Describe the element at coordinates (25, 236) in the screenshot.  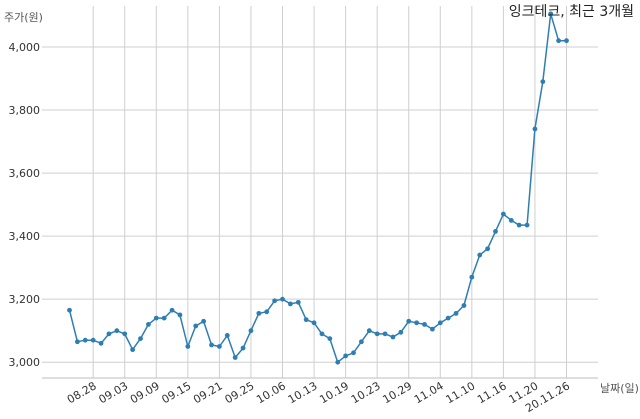
I see `y-tick-label: 3,400` at that location.